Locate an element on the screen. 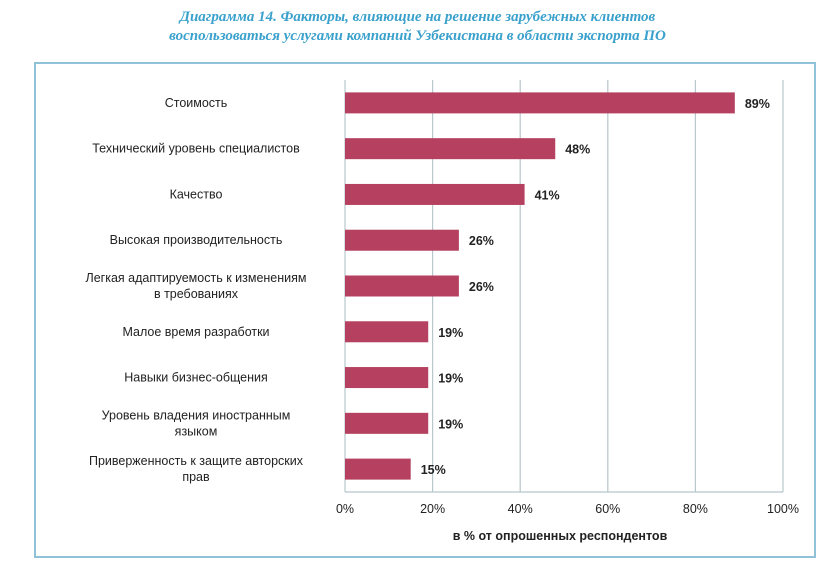  category-label-line: Качество is located at coordinates (196, 194).